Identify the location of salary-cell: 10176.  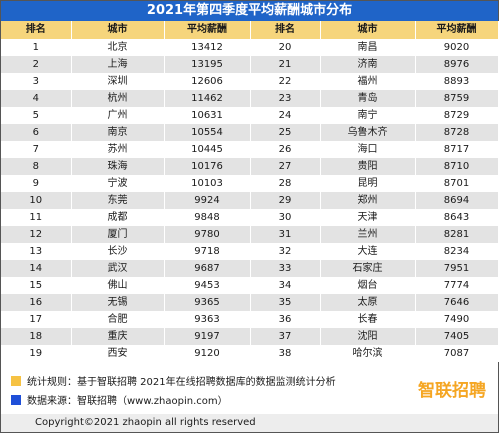
(207, 166).